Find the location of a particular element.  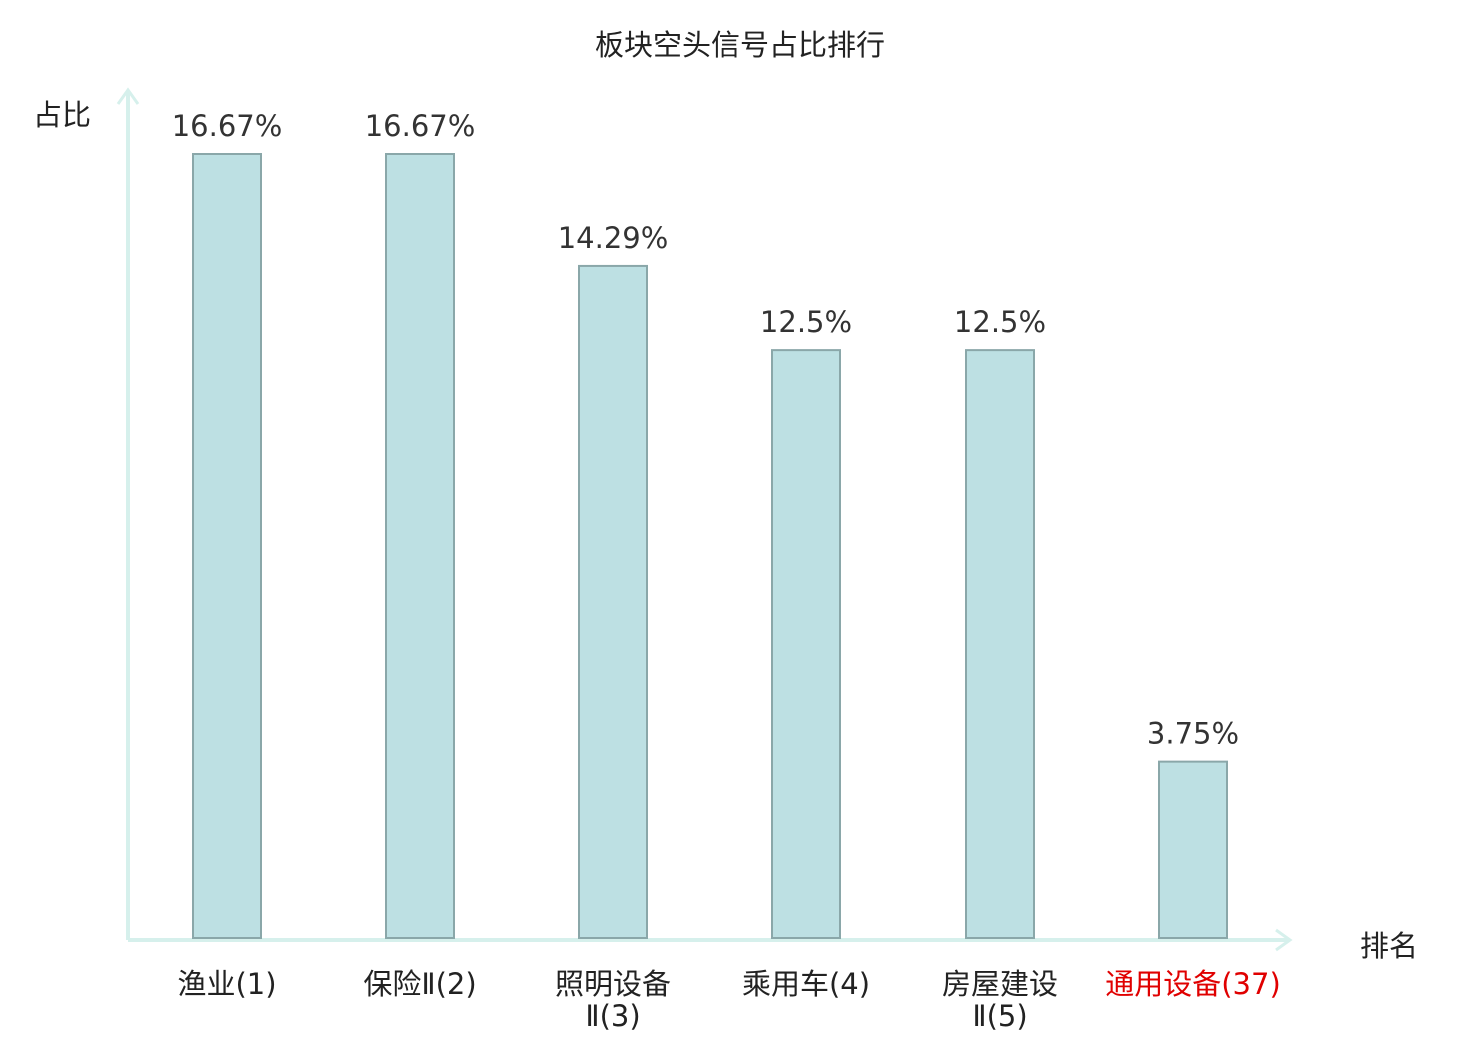

x-tick-label: 渔业(1) is located at coordinates (226, 984).